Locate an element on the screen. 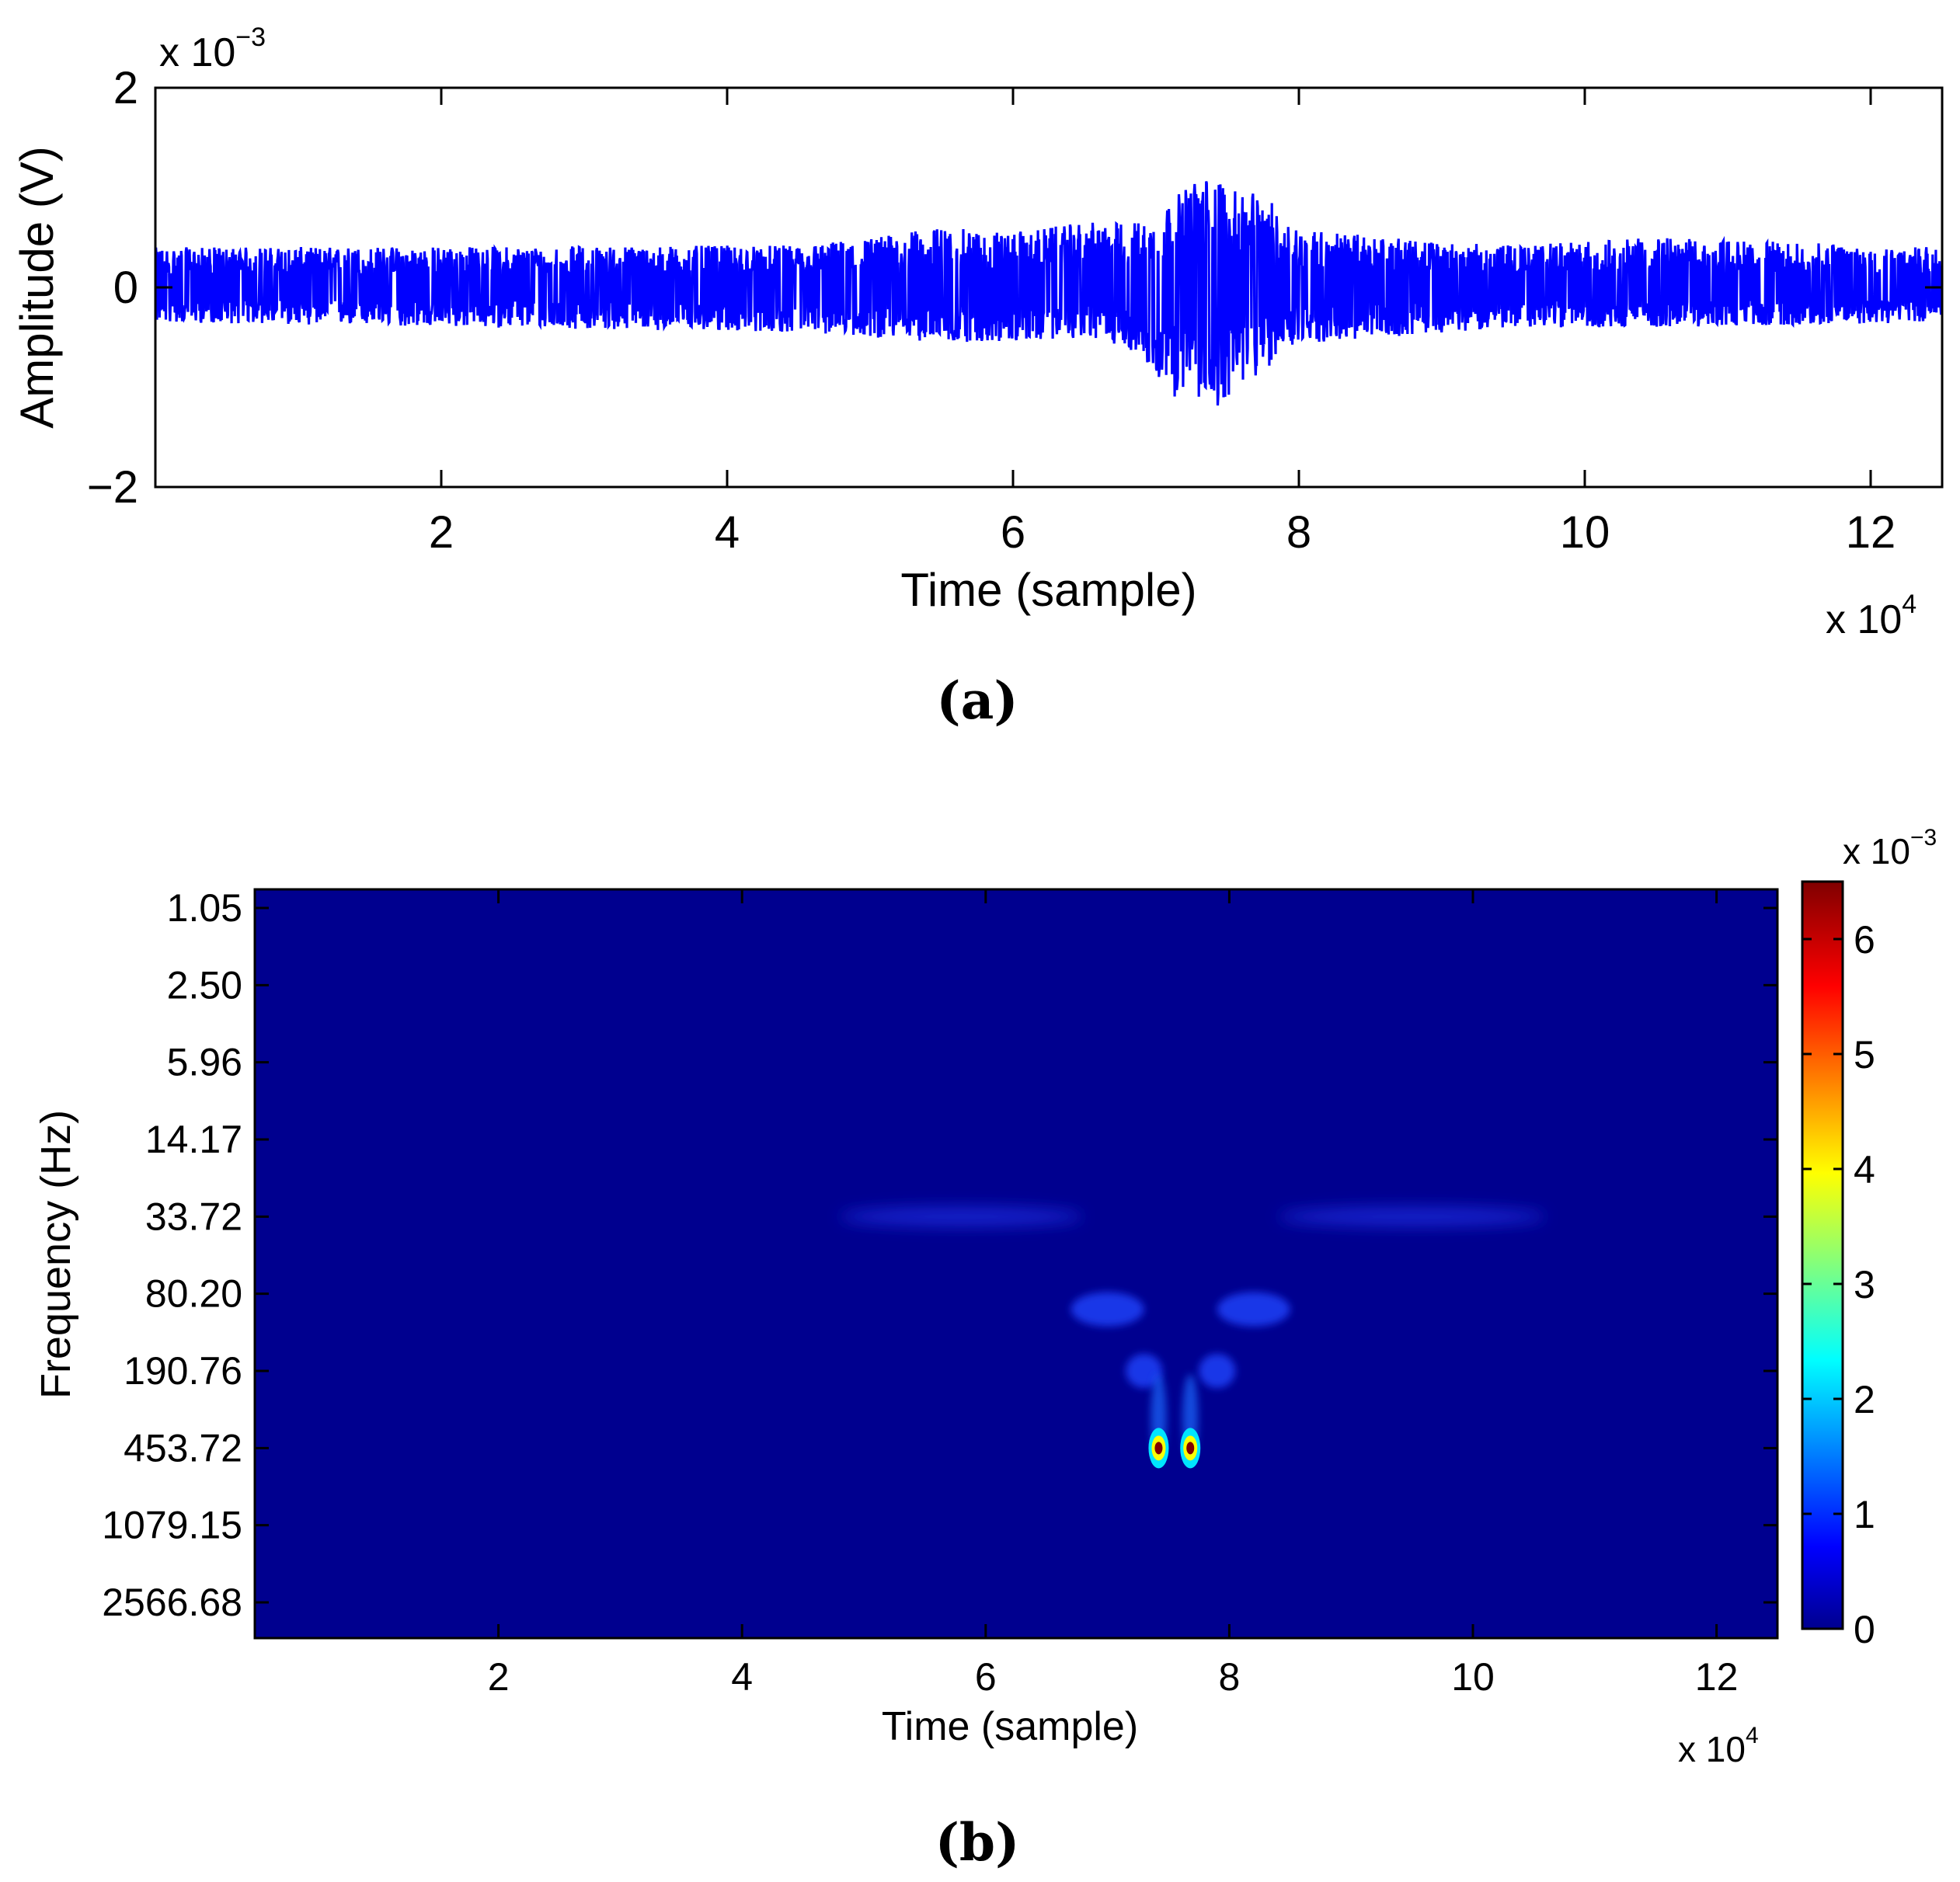 The image size is (1960, 1882). panel-b-x-label: Time (sample) is located at coordinates (1010, 1726).